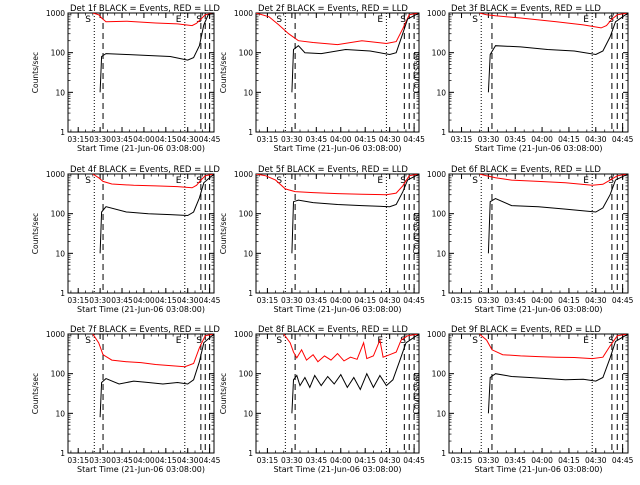 This screenshot has height=485, width=640. What do you see at coordinates (539, 469) in the screenshot?
I see `panel-9-xlabel: Start Time (21-Jun-06 03:08:00)` at bounding box center [539, 469].